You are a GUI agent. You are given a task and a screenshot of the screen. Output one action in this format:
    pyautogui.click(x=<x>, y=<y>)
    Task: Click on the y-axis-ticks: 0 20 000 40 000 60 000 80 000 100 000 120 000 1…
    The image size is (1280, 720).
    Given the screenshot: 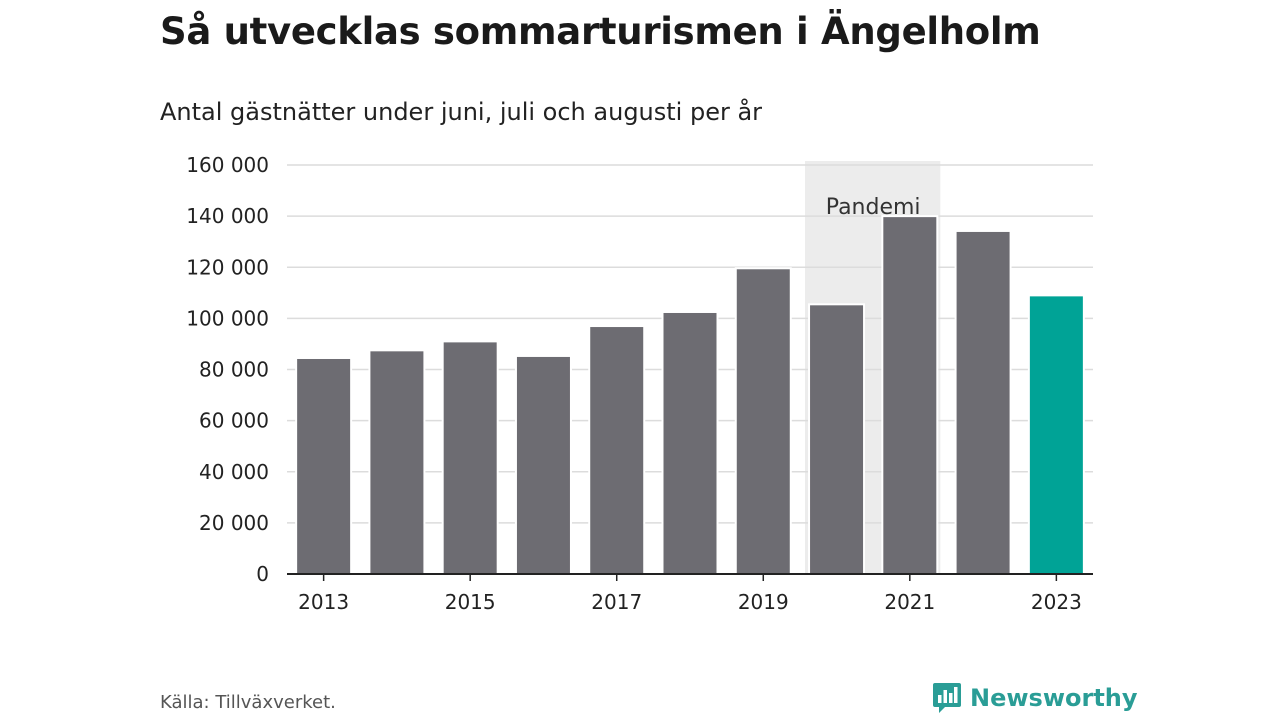 What is the action you would take?
    pyautogui.click(x=227, y=369)
    